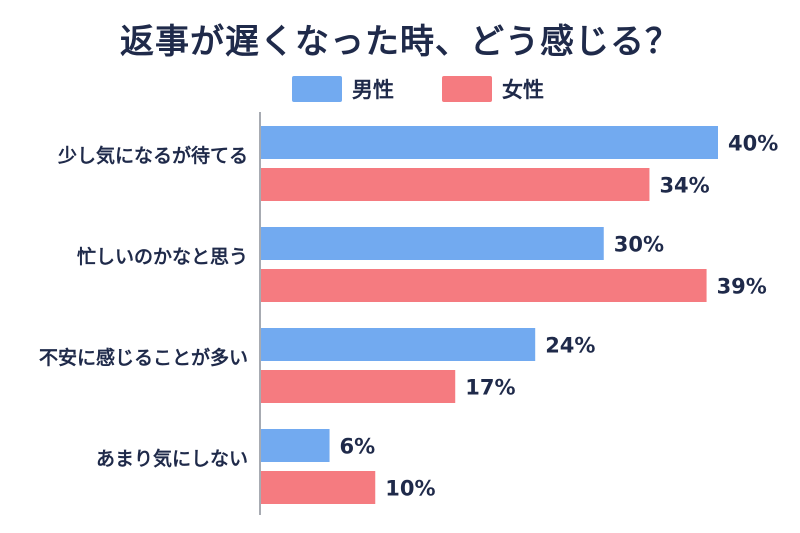 This screenshot has width=800, height=533. Describe the element at coordinates (410, 489) in the screenshot. I see `data-label: 10%` at that location.